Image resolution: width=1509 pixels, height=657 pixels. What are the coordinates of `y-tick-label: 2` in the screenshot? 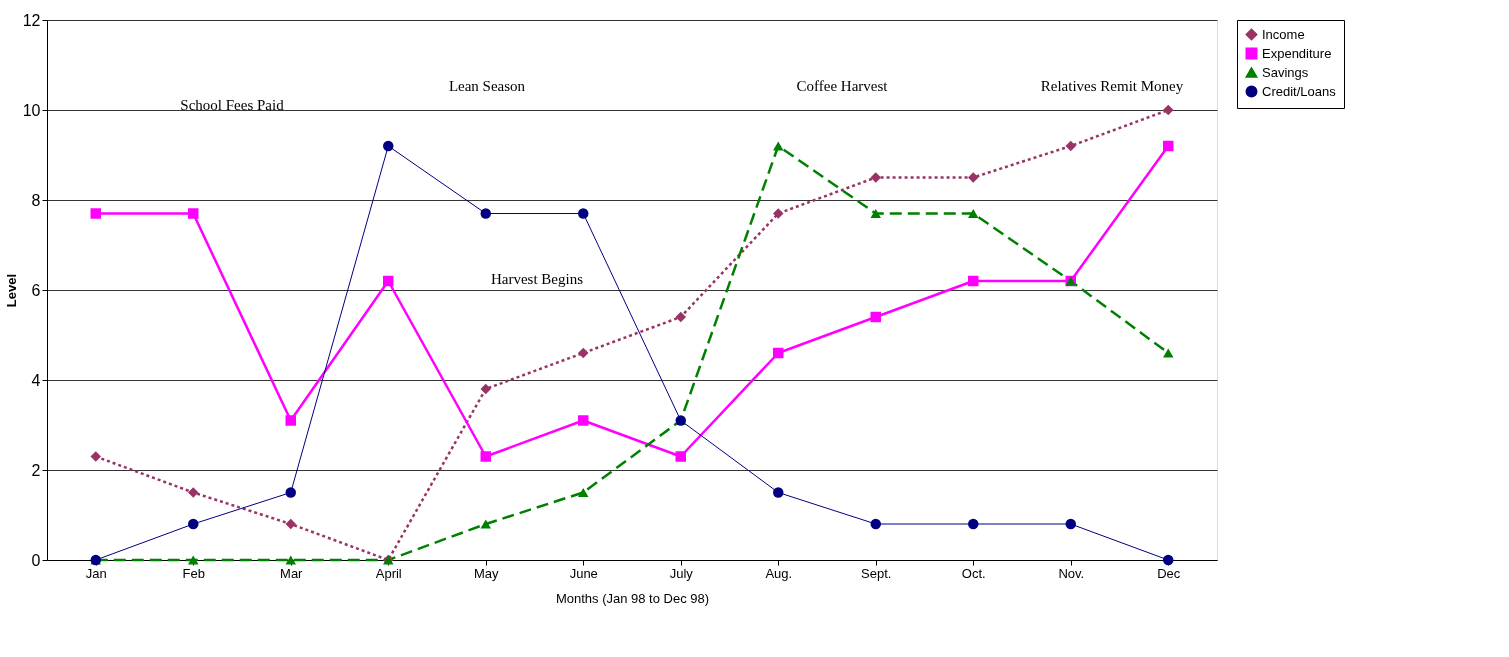 It's located at (36, 470).